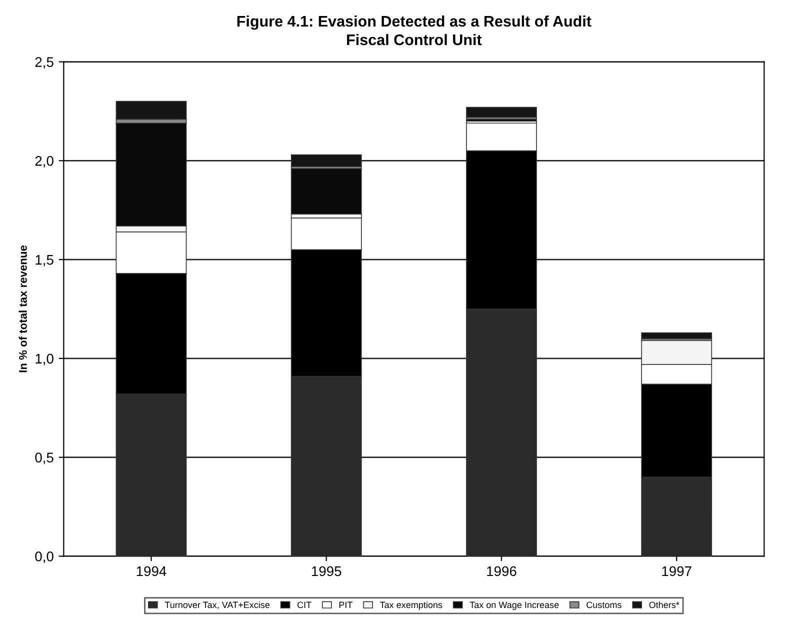 This screenshot has width=796, height=618. I want to click on x-tick-label: 1994, so click(151, 571).